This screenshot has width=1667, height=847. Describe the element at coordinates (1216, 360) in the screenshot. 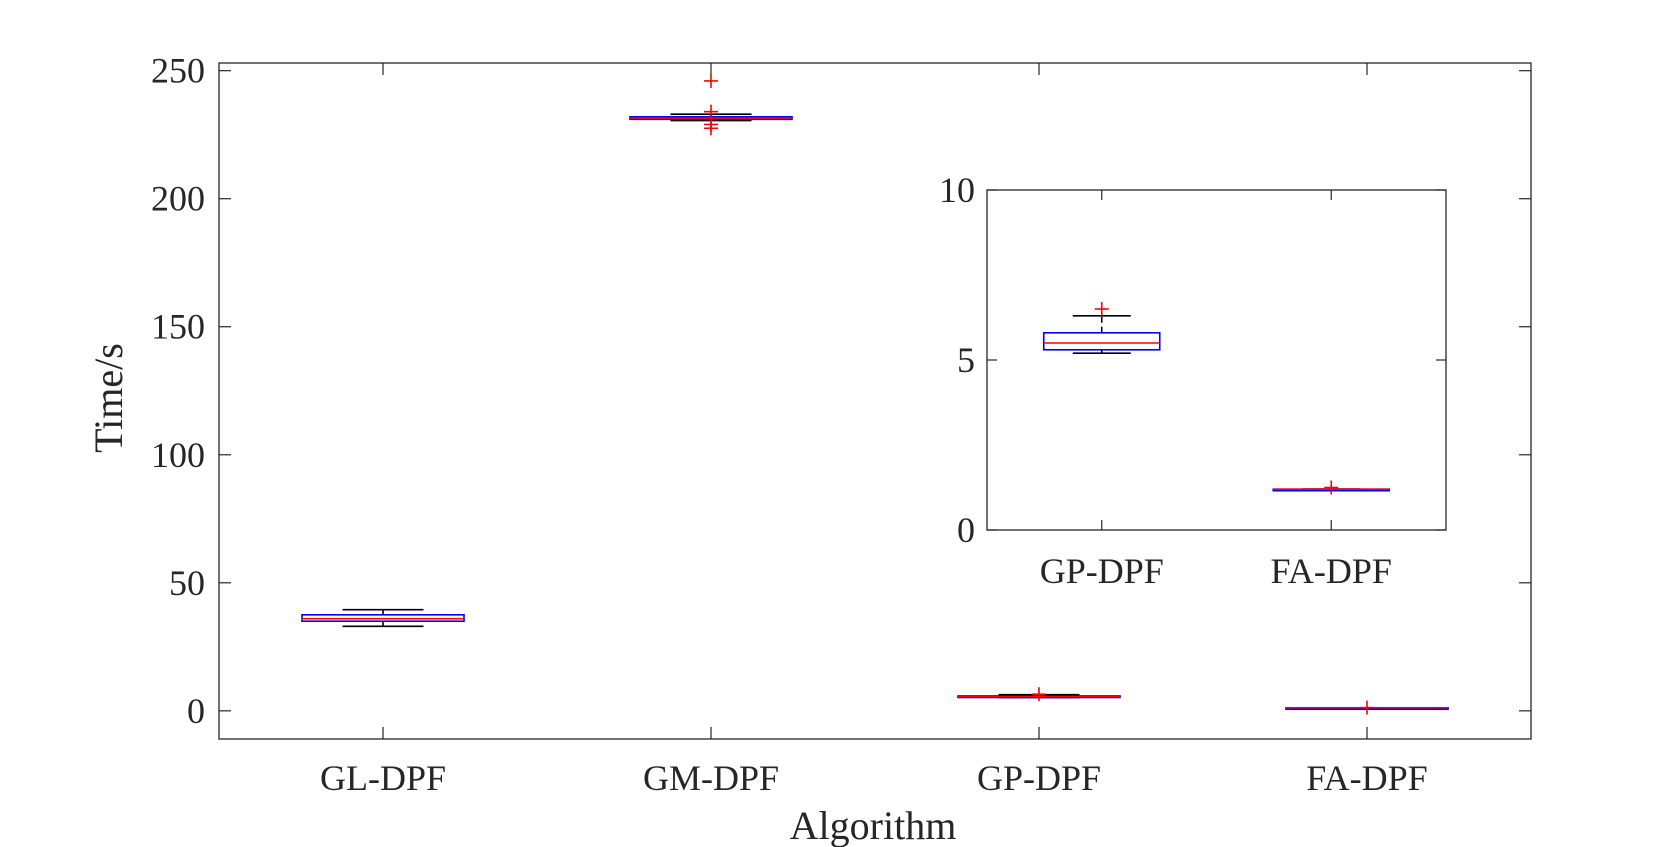

I see `inset-axes-frame` at that location.